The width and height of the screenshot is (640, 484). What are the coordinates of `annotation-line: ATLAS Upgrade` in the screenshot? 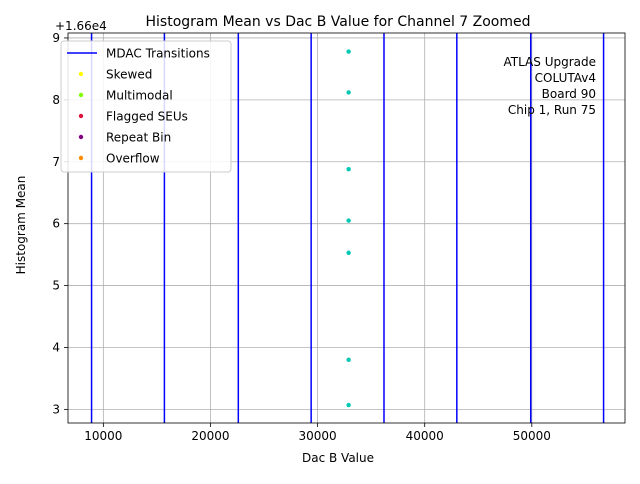 It's located at (549, 62).